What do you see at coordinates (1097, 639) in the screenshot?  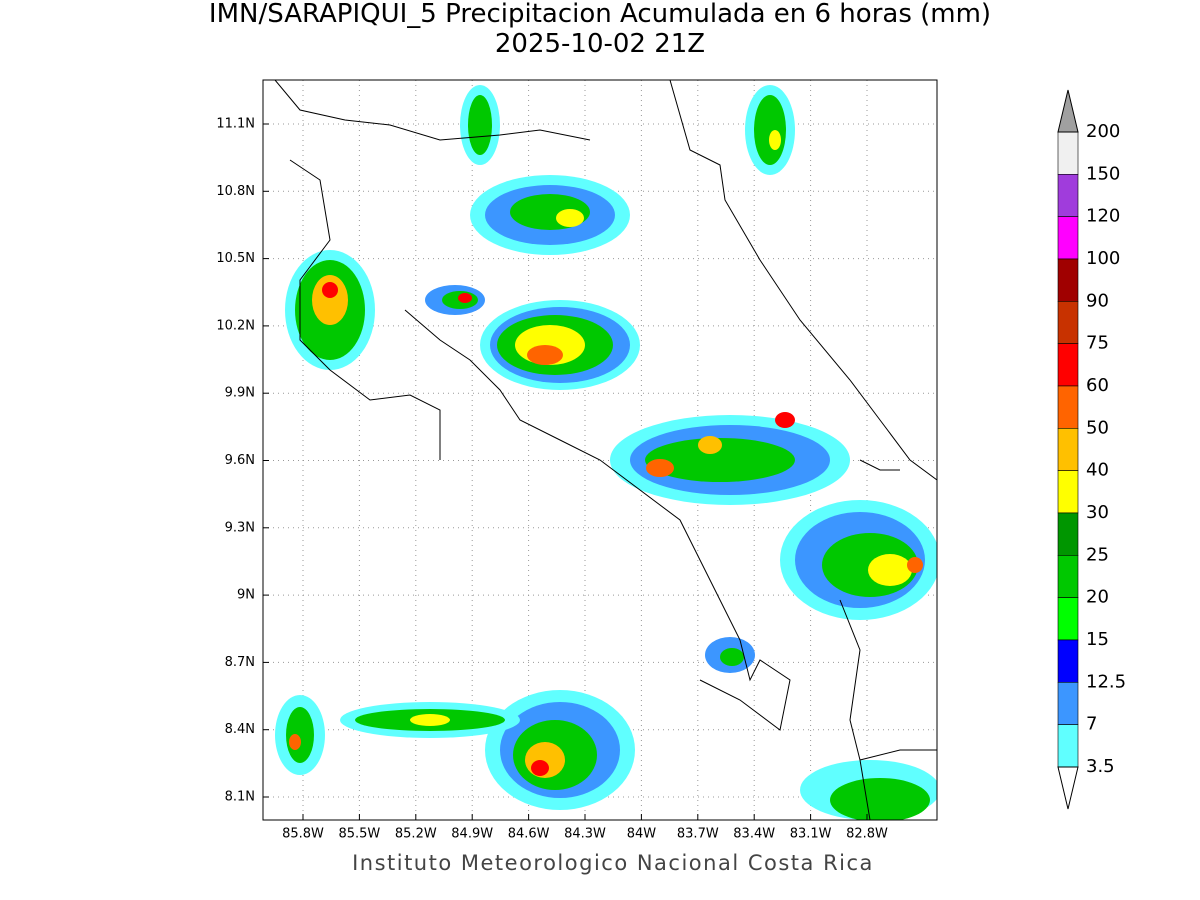 I see `colorbar-label: 15` at bounding box center [1097, 639].